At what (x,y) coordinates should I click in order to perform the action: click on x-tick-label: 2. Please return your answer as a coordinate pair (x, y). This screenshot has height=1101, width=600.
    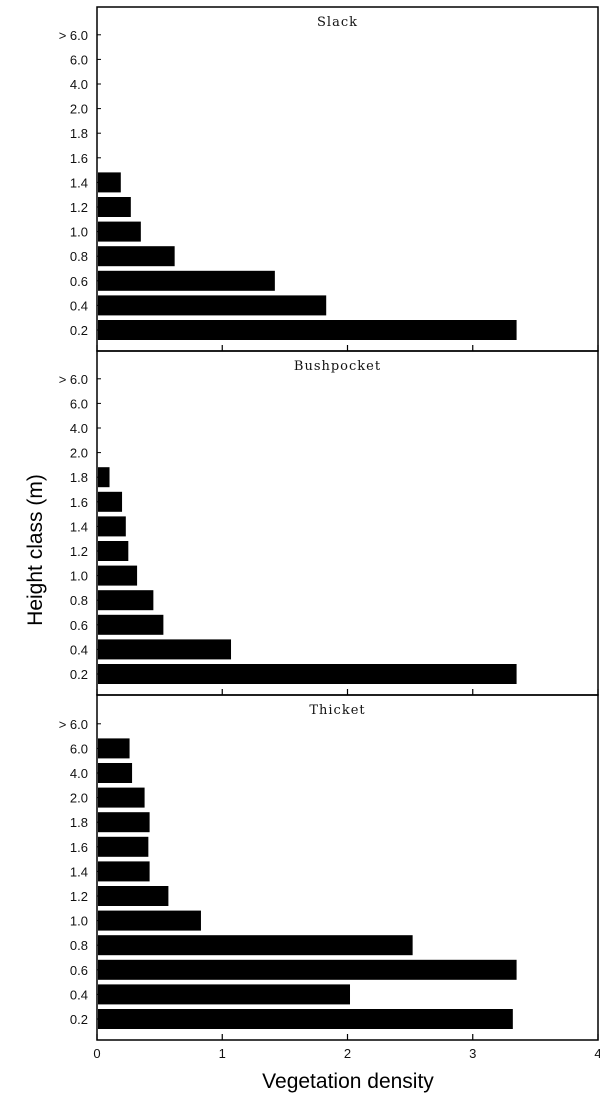
    Looking at the image, I should click on (347, 1053).